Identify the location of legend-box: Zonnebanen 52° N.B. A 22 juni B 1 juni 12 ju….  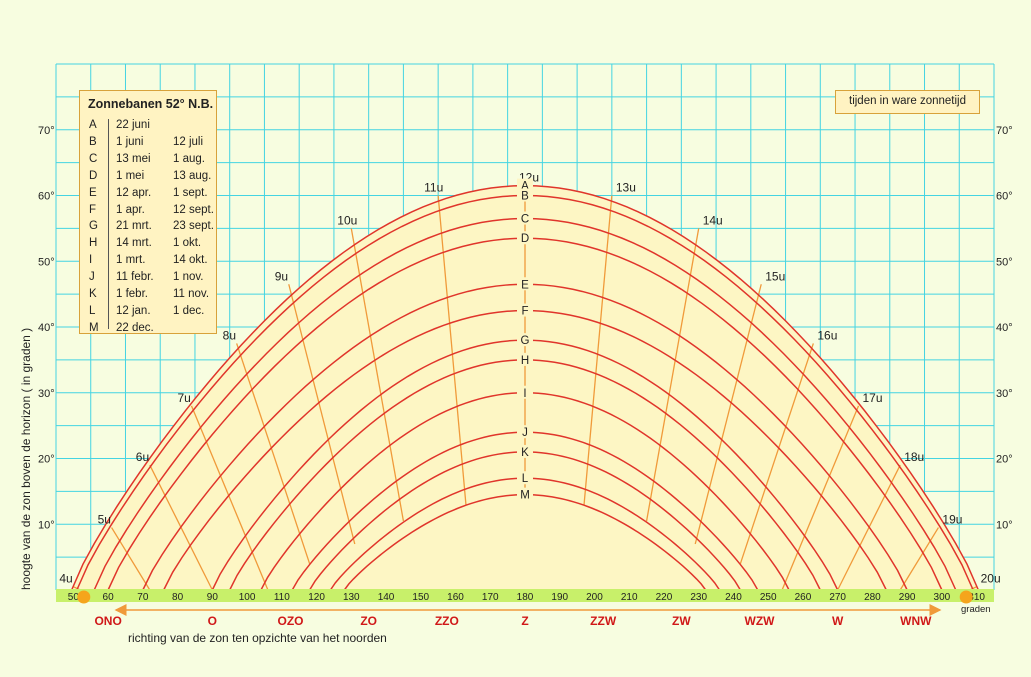
(148, 212).